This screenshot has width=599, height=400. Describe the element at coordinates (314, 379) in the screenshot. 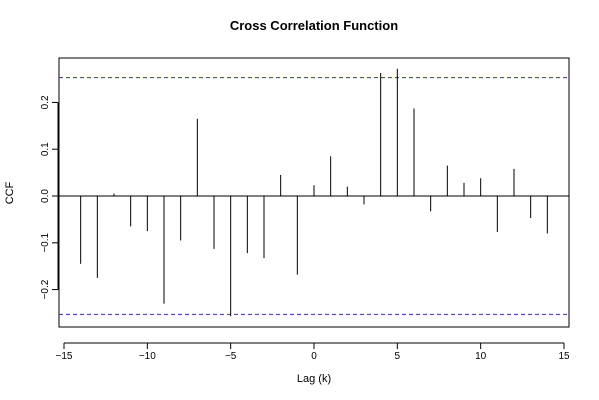

I see `x-axis-label: Lag (k)` at that location.